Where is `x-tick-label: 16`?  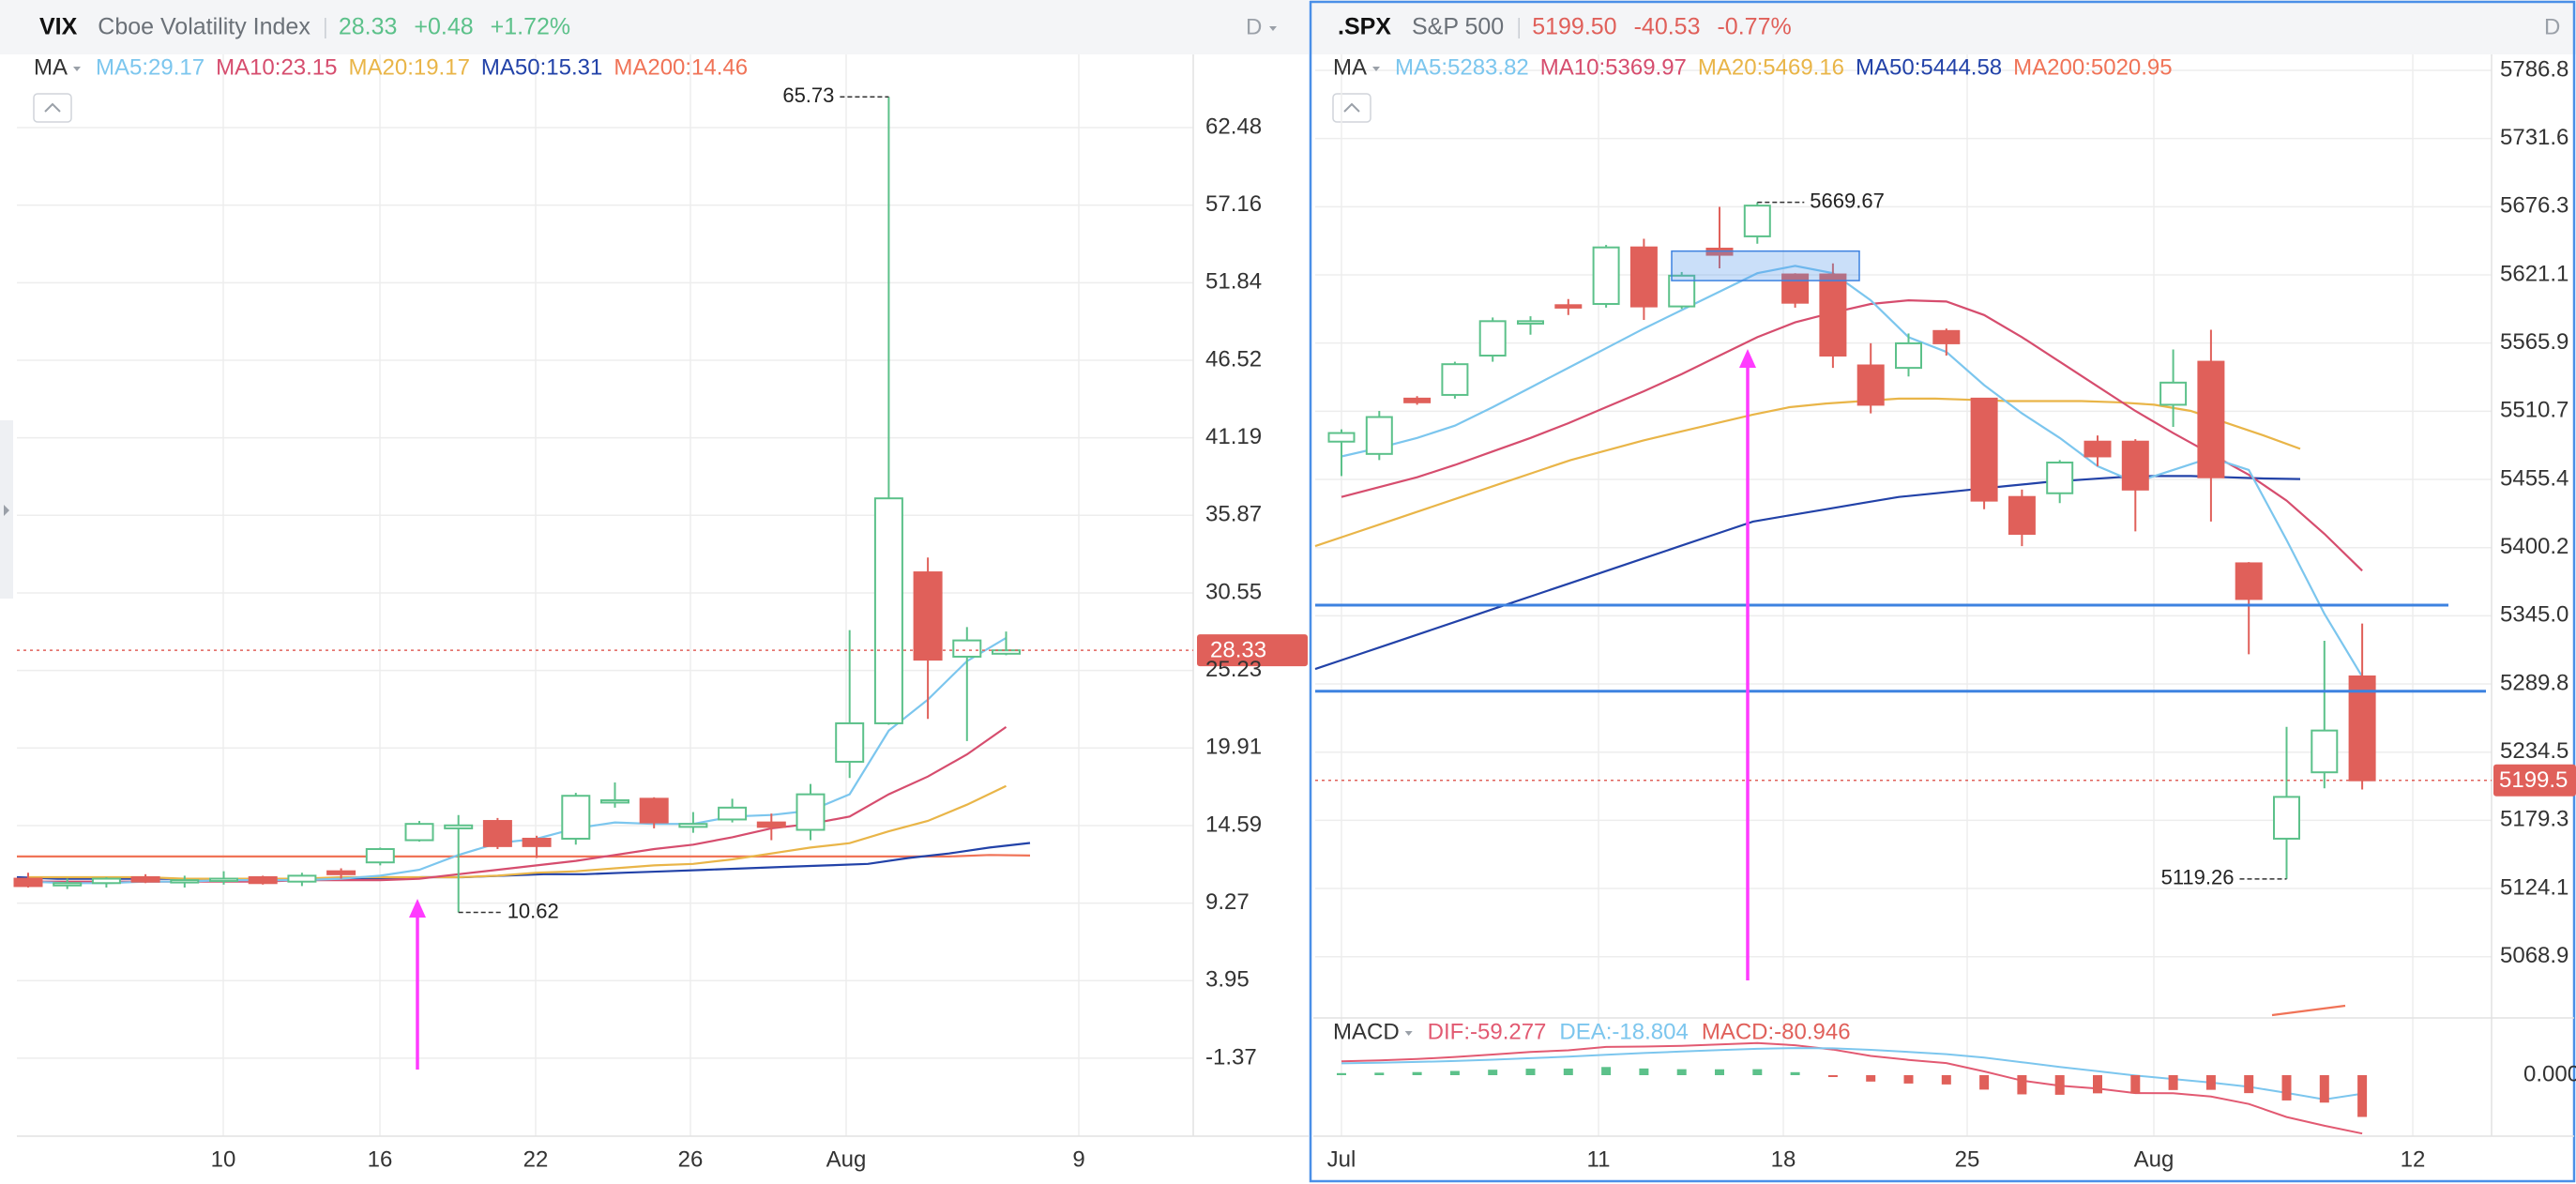
x-tick-label: 16 is located at coordinates (380, 1159).